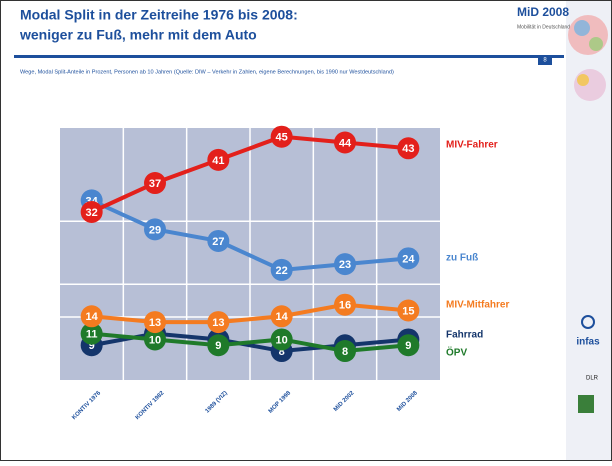 Image resolution: width=612 pixels, height=466 pixels. I want to click on side-decor, so click(588, 214).